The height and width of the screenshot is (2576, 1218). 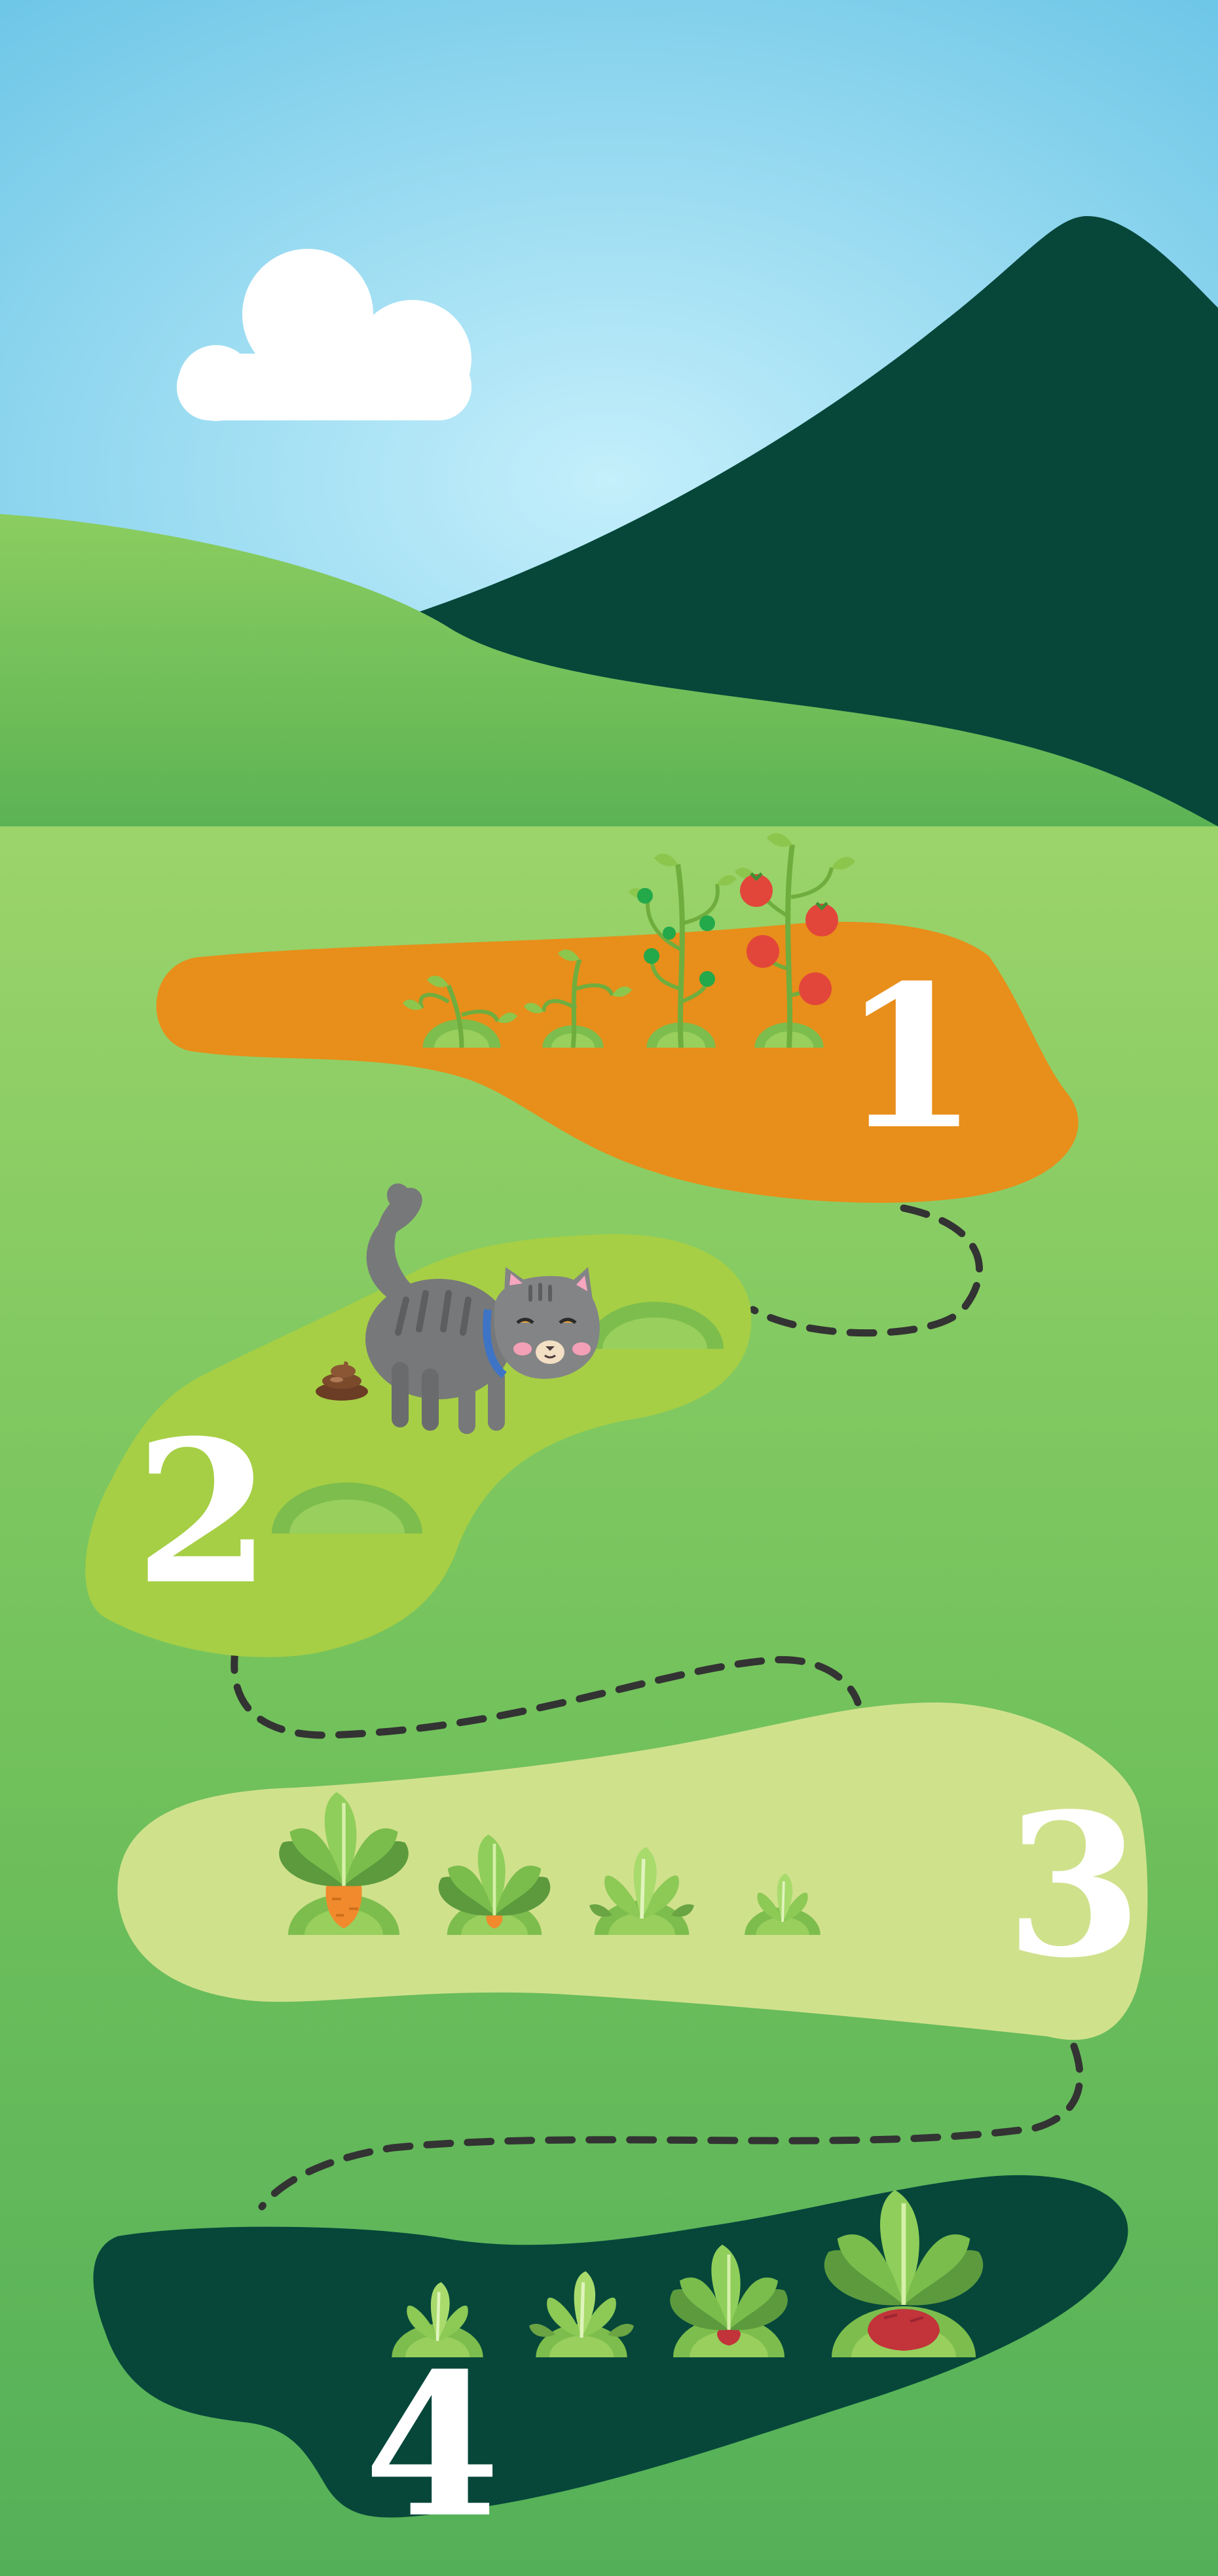 I want to click on step-2: 2, so click(x=418, y=1420).